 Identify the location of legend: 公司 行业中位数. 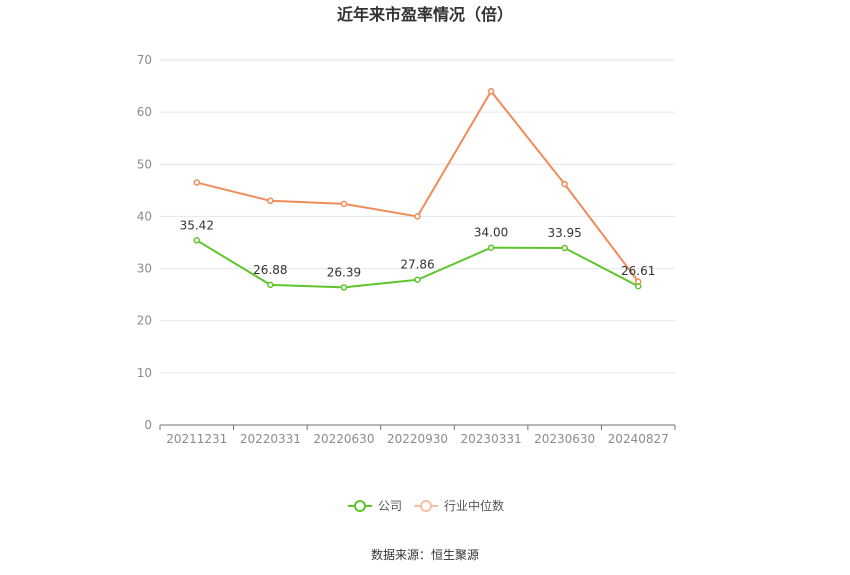
(426, 505).